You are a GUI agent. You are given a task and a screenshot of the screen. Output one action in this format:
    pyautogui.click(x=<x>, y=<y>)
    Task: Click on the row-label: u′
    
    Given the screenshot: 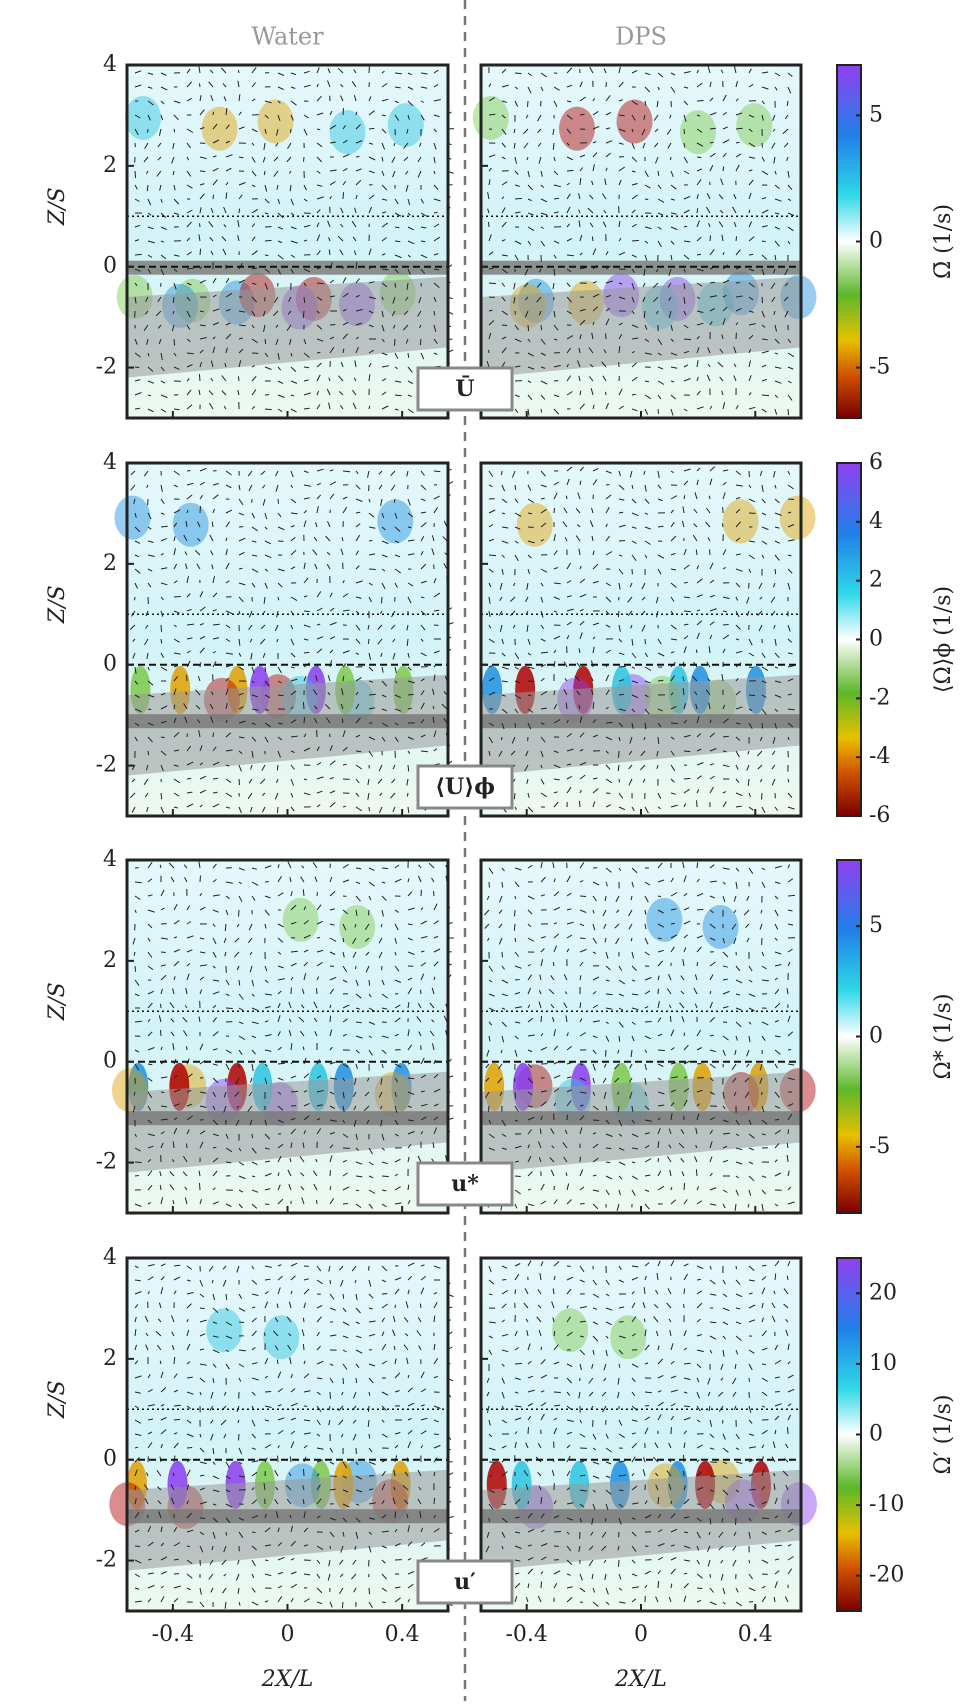 What is the action you would take?
    pyautogui.click(x=465, y=1582)
    